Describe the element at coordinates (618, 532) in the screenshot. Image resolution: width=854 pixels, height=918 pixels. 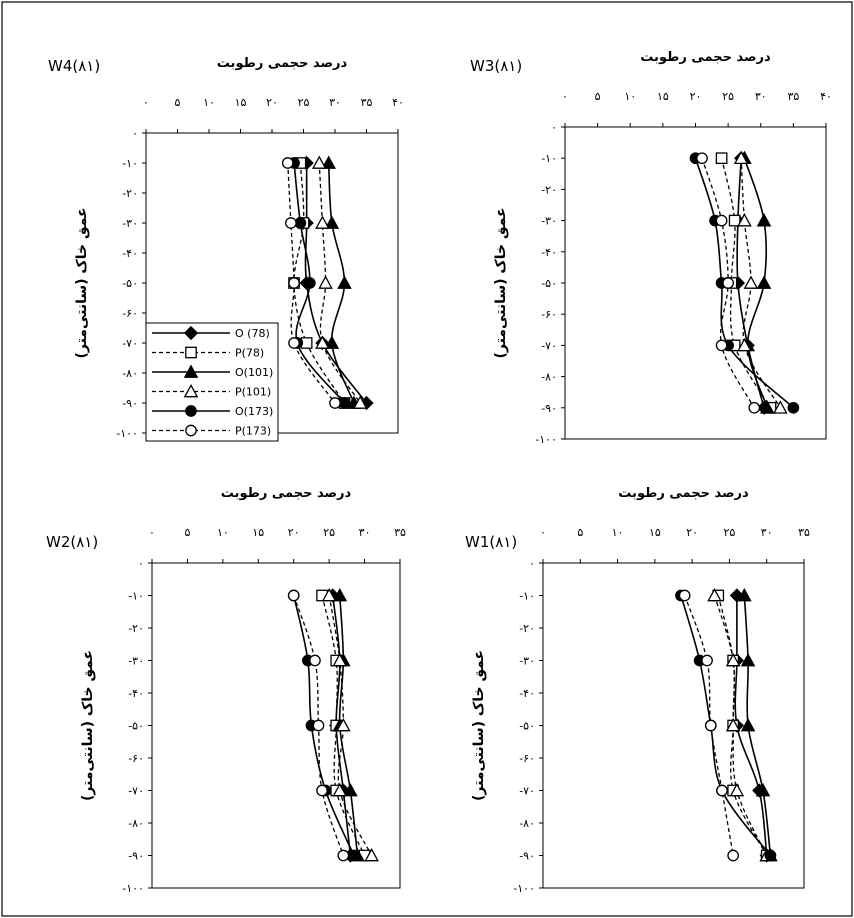
I see `x-tick-label: ۱۰` at that location.